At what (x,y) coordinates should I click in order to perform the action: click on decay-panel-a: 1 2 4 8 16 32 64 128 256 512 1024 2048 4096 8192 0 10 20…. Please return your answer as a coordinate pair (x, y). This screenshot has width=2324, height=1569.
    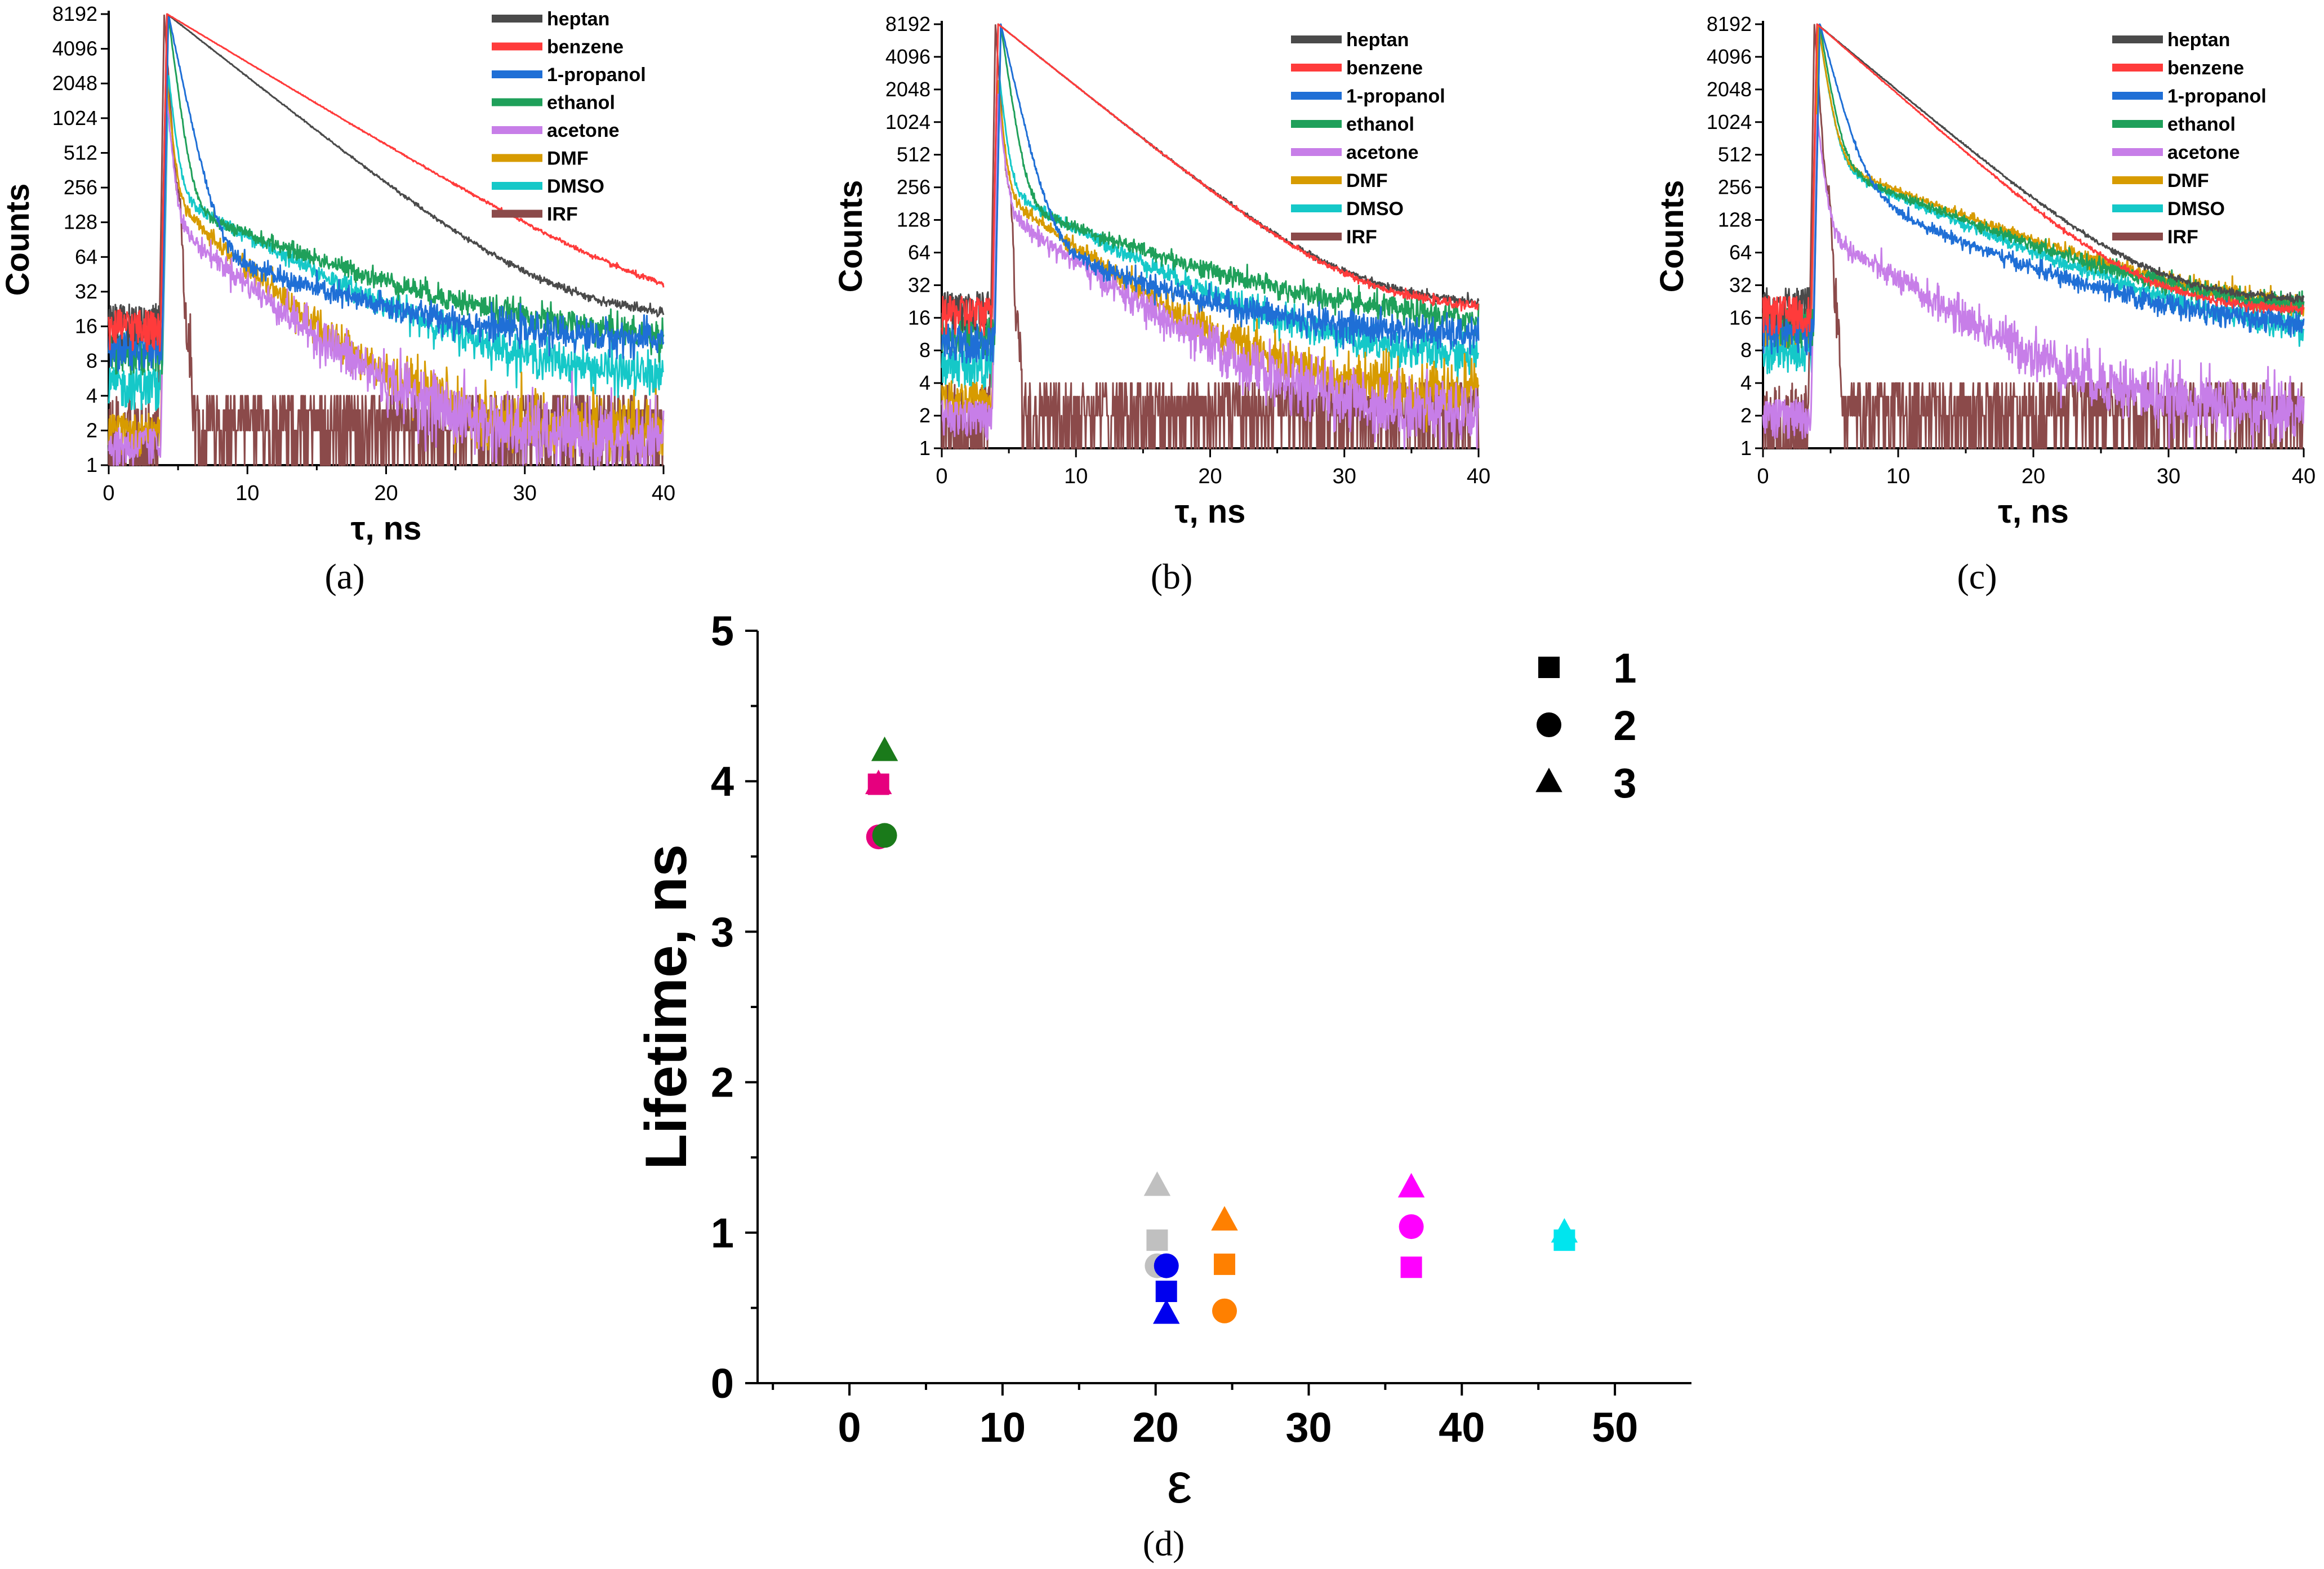
    Looking at the image, I should click on (338, 299).